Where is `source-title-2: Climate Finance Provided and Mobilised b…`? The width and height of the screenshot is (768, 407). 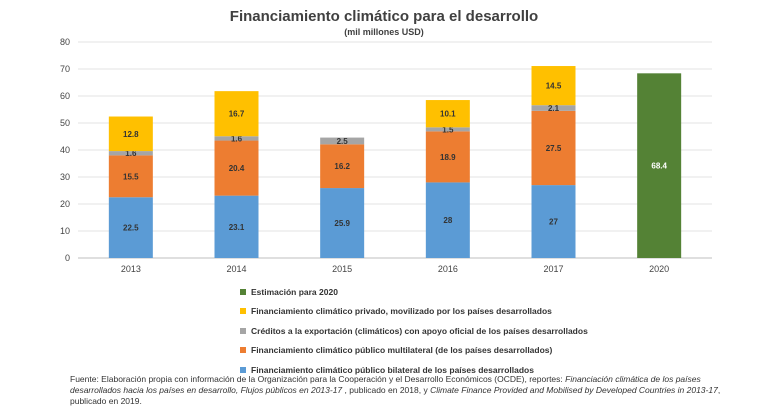 source-title-2: Climate Finance Provided and Mobilised b… is located at coordinates (574, 390).